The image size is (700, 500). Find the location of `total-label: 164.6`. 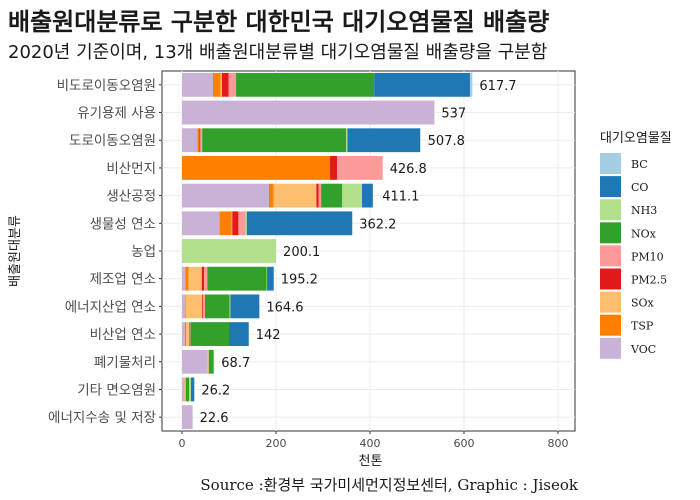

total-label: 164.6 is located at coordinates (284, 307).